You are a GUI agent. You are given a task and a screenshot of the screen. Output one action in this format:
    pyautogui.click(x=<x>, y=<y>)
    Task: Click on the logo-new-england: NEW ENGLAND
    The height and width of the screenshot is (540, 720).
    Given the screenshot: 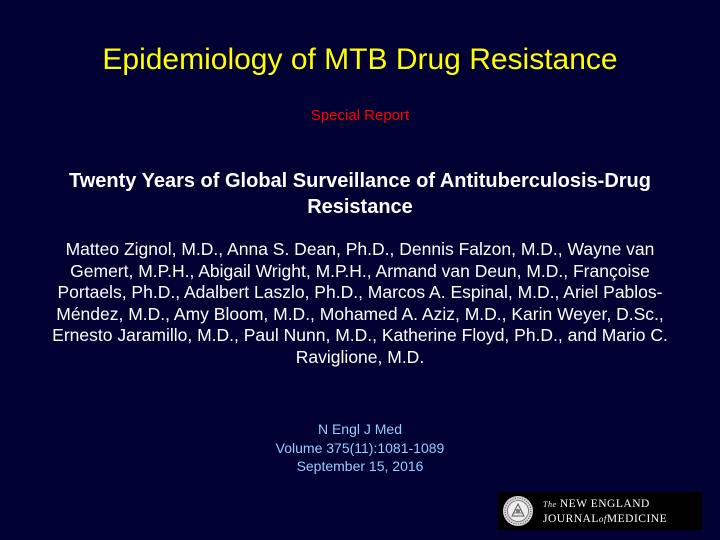 What is the action you would take?
    pyautogui.click(x=604, y=503)
    